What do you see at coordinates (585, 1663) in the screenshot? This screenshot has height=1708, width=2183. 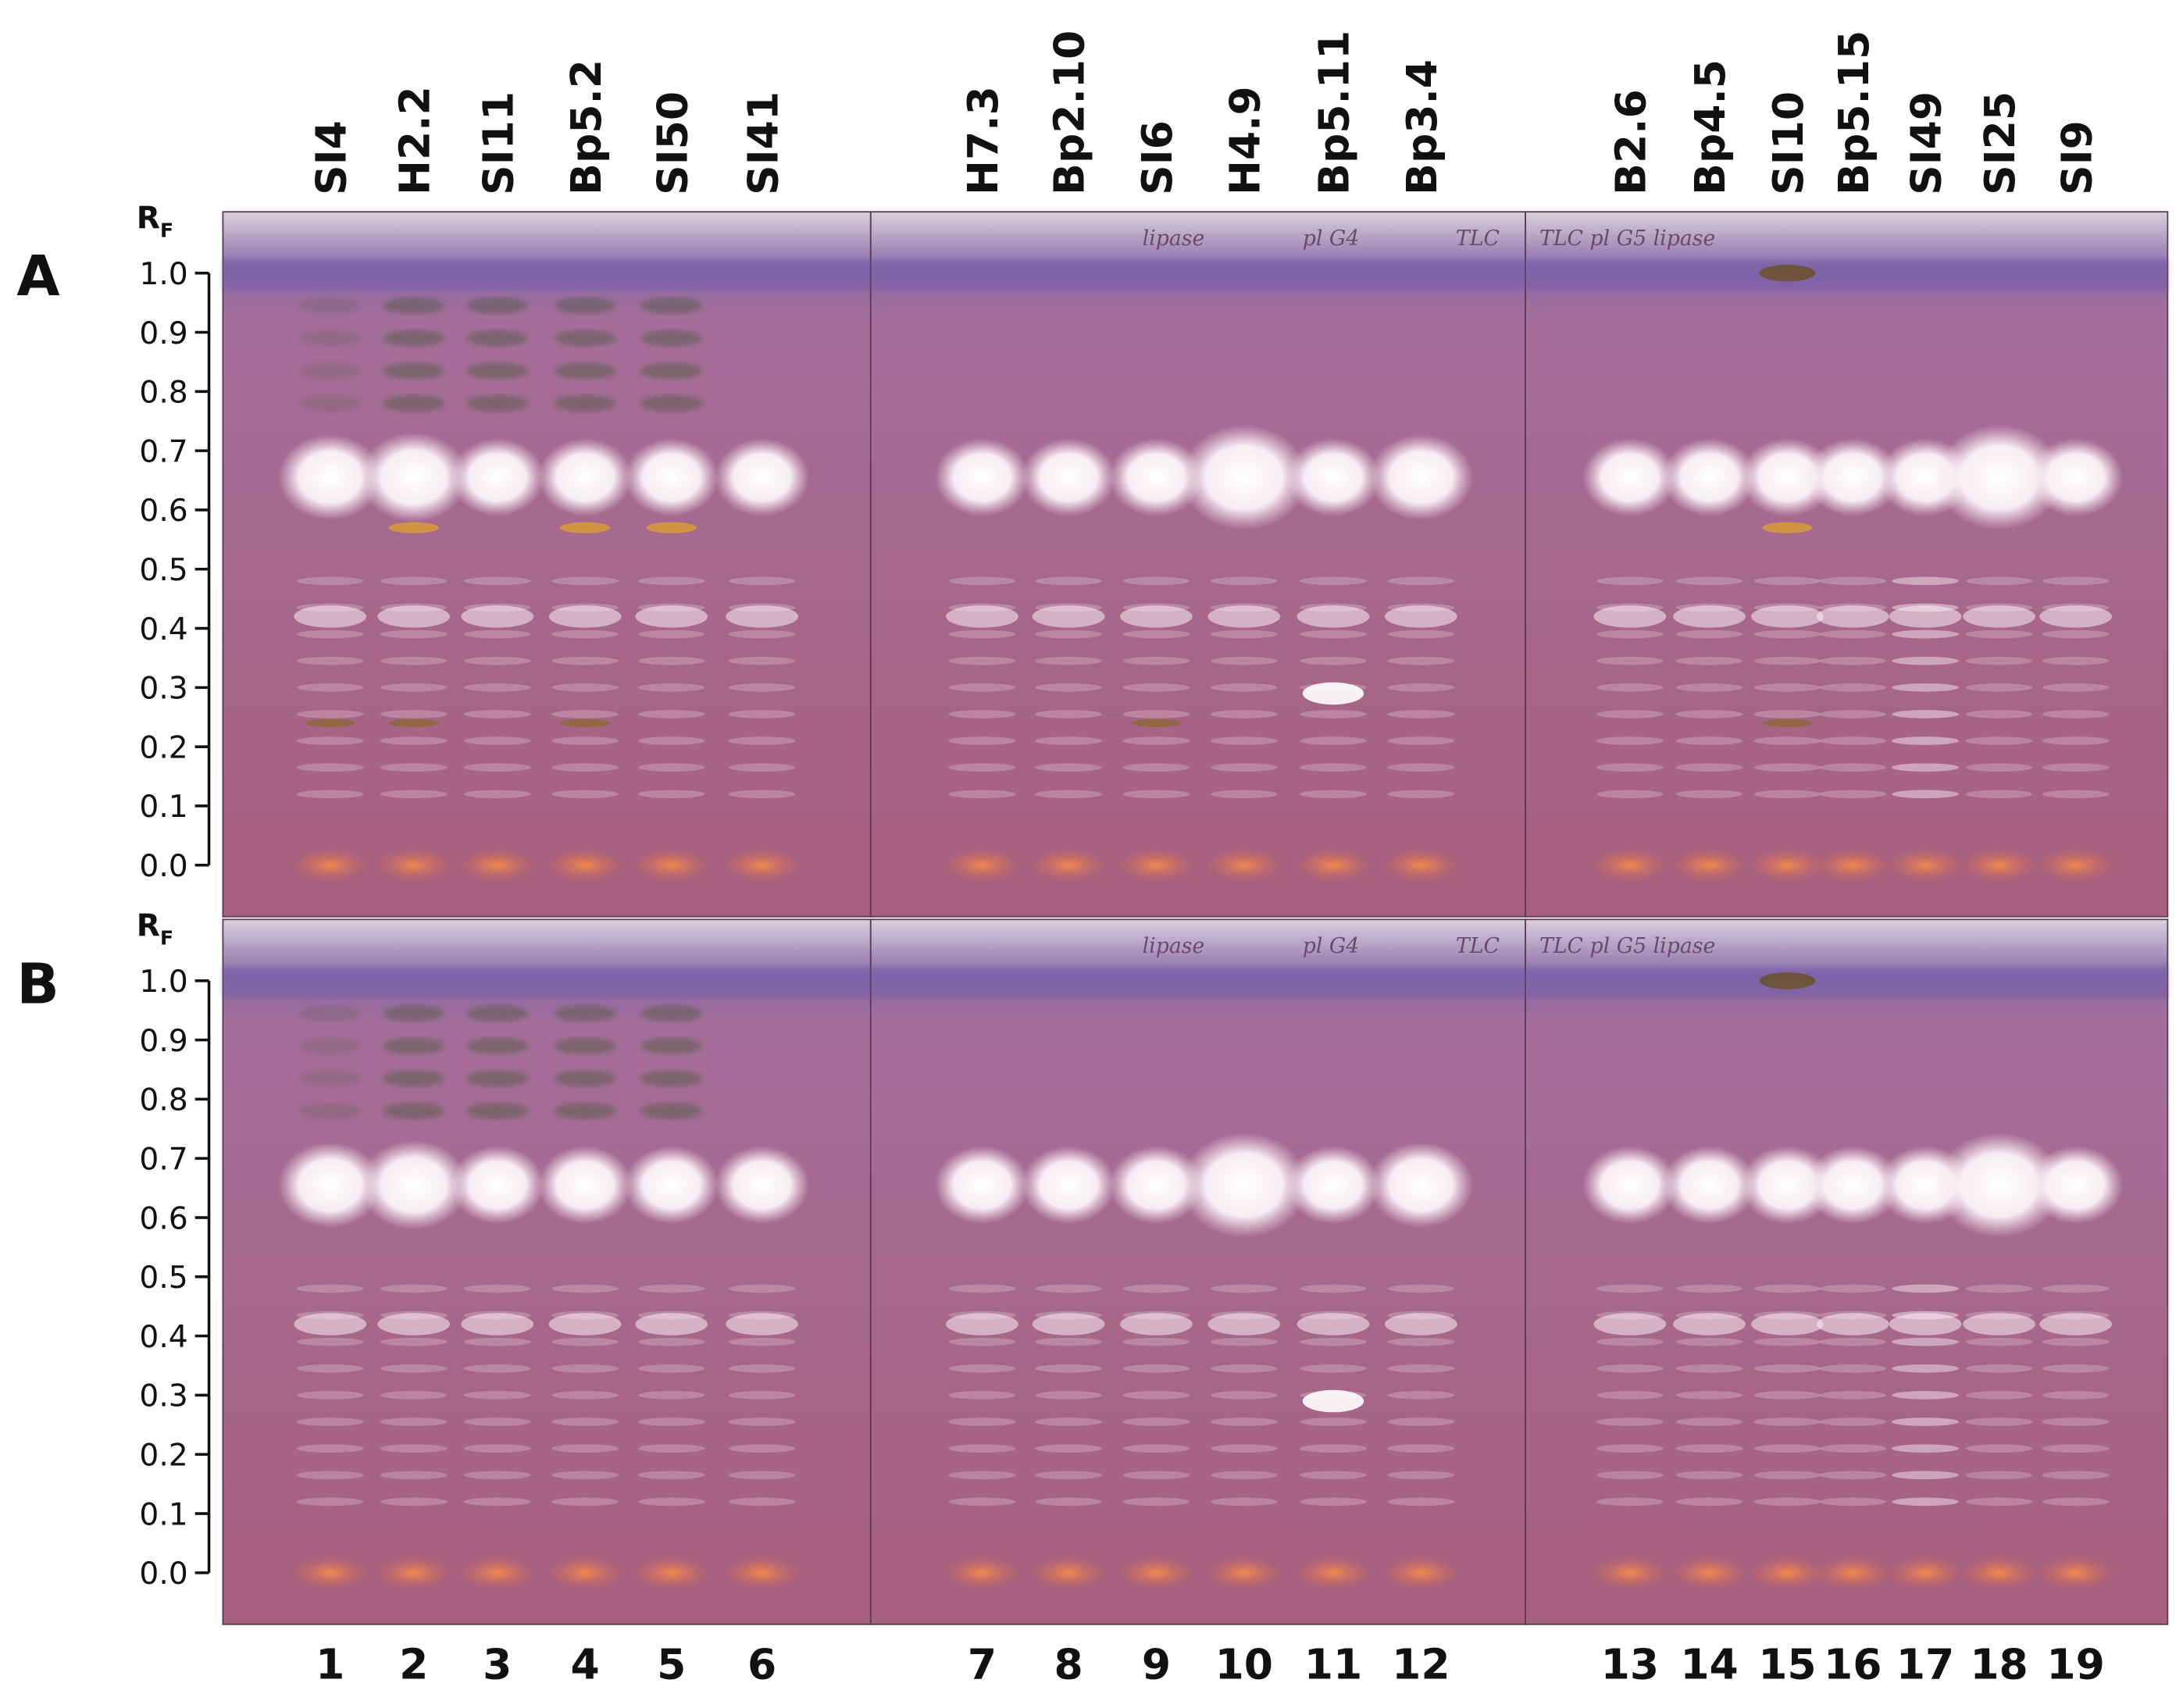 I see `lane-number: 4` at bounding box center [585, 1663].